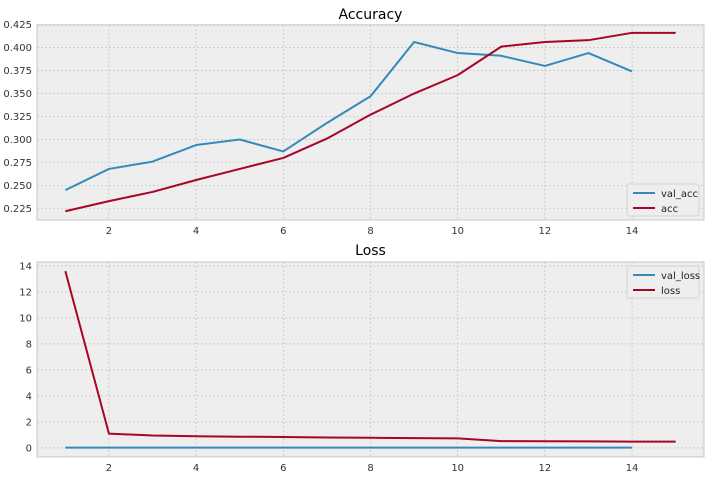 The image size is (712, 478). I want to click on accuracy-x-tick-label: 4, so click(196, 231).